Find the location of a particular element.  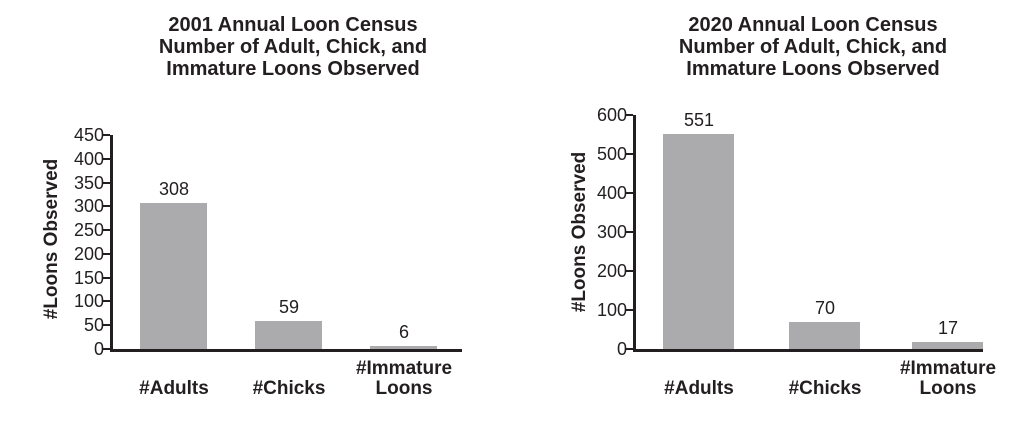

chart-title-line: 2020 Annual Loon Census is located at coordinates (813, 25).